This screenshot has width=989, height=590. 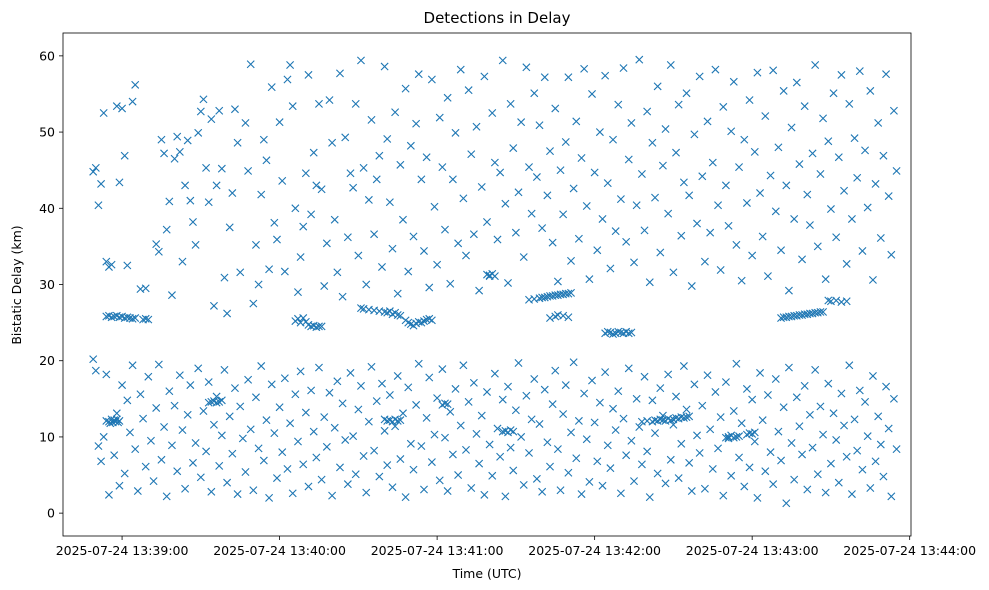 I want to click on y-tick-label: 10, so click(x=47, y=436).